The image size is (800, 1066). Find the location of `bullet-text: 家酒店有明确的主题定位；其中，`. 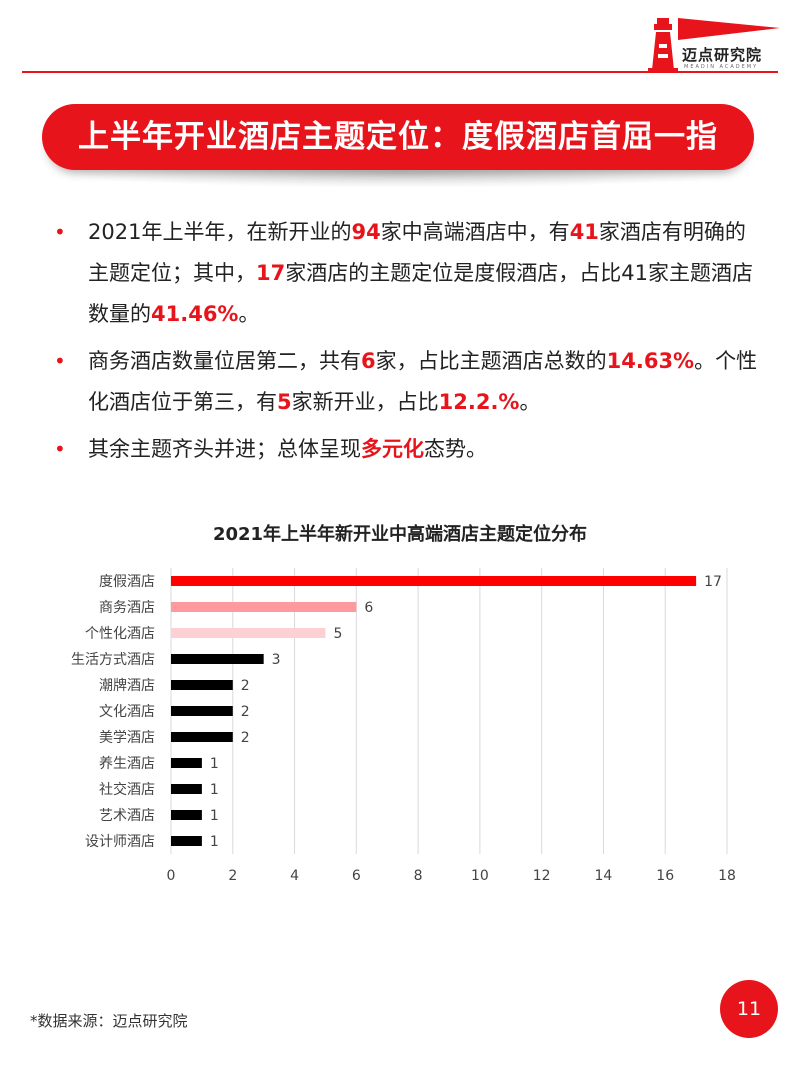

bullet-text: 家酒店有明确的主题定位；其中， is located at coordinates (417, 252).